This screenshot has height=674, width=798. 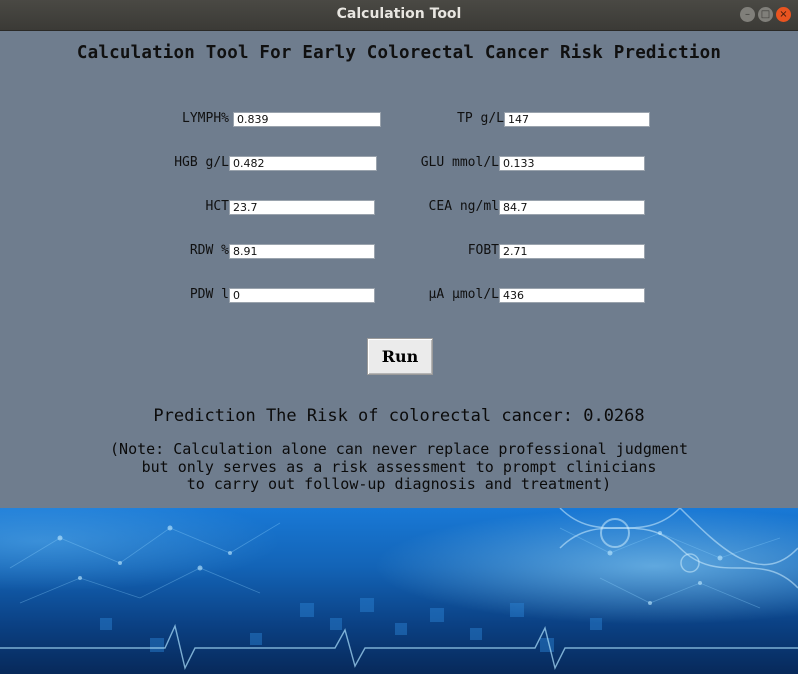 I want to click on pdw-label: PDW l, so click(x=209, y=294).